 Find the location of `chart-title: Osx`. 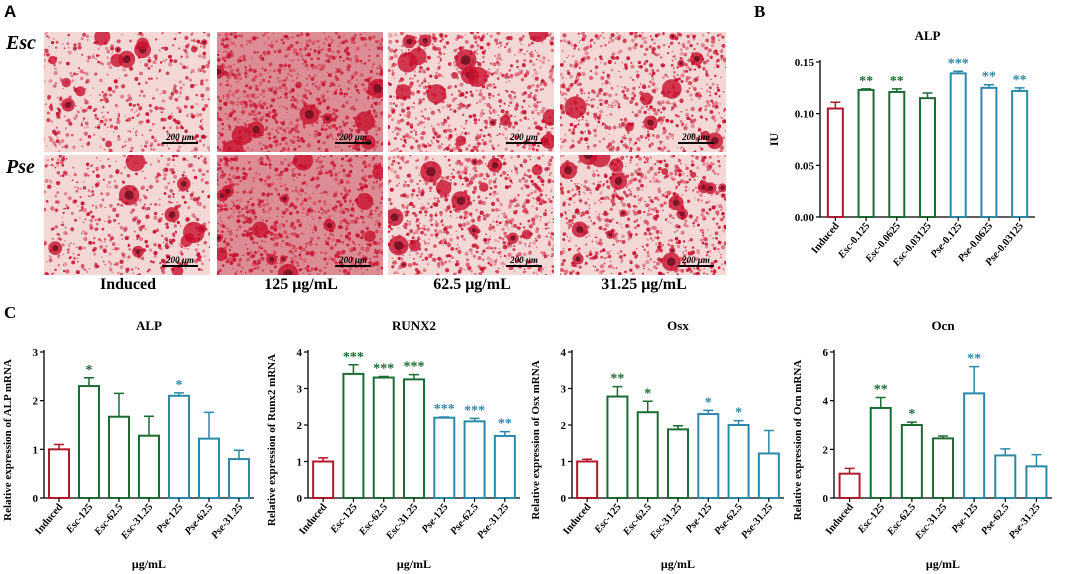

chart-title: Osx is located at coordinates (678, 325).